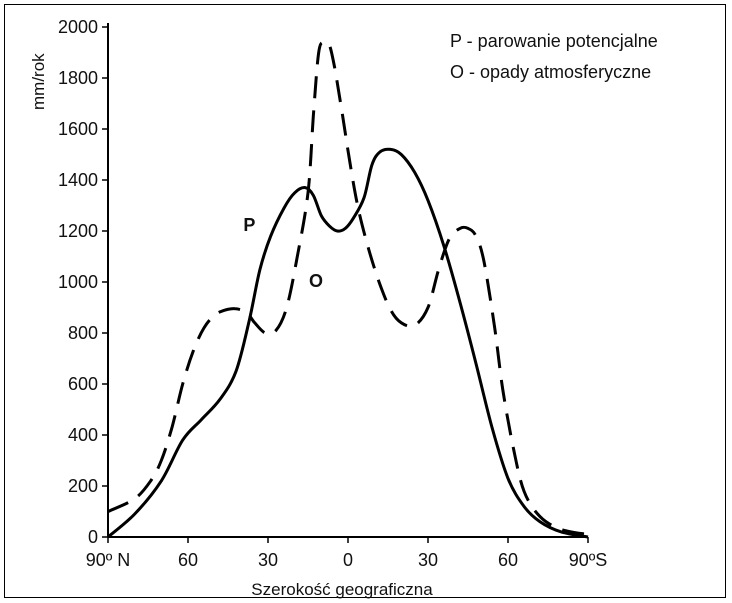 The image size is (732, 603). What do you see at coordinates (93, 537) in the screenshot?
I see `y-tick-label-0: 0` at bounding box center [93, 537].